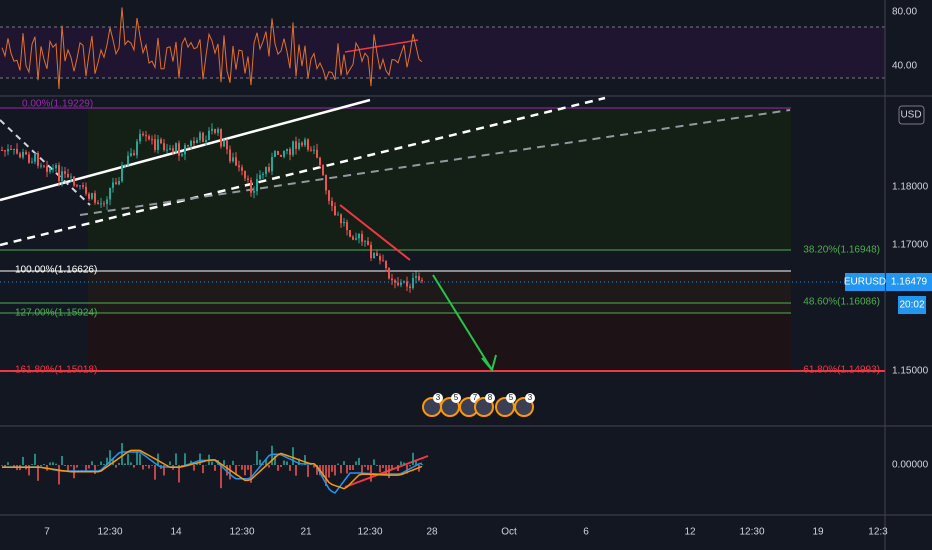 Image resolution: width=932 pixels, height=550 pixels. Describe the element at coordinates (212, 48) in the screenshot. I see `rsi-line` at that location.